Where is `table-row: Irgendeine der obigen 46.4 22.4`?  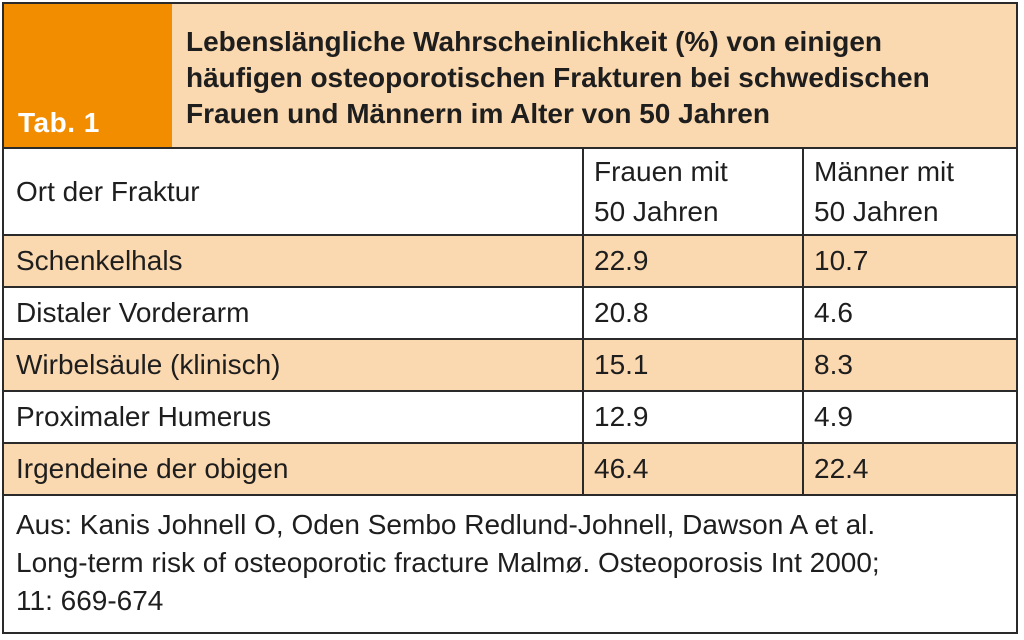 table-row: Irgendeine der obigen 46.4 22.4 is located at coordinates (510, 470).